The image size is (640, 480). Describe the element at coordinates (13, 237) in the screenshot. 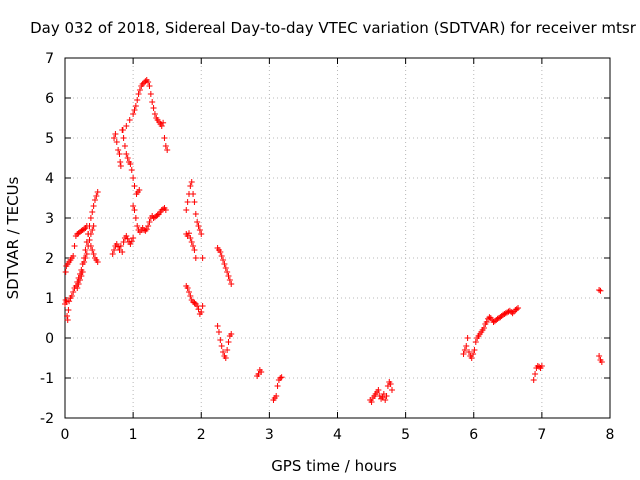

I see `y-axis-label: SDTVAR / TECUs` at that location.